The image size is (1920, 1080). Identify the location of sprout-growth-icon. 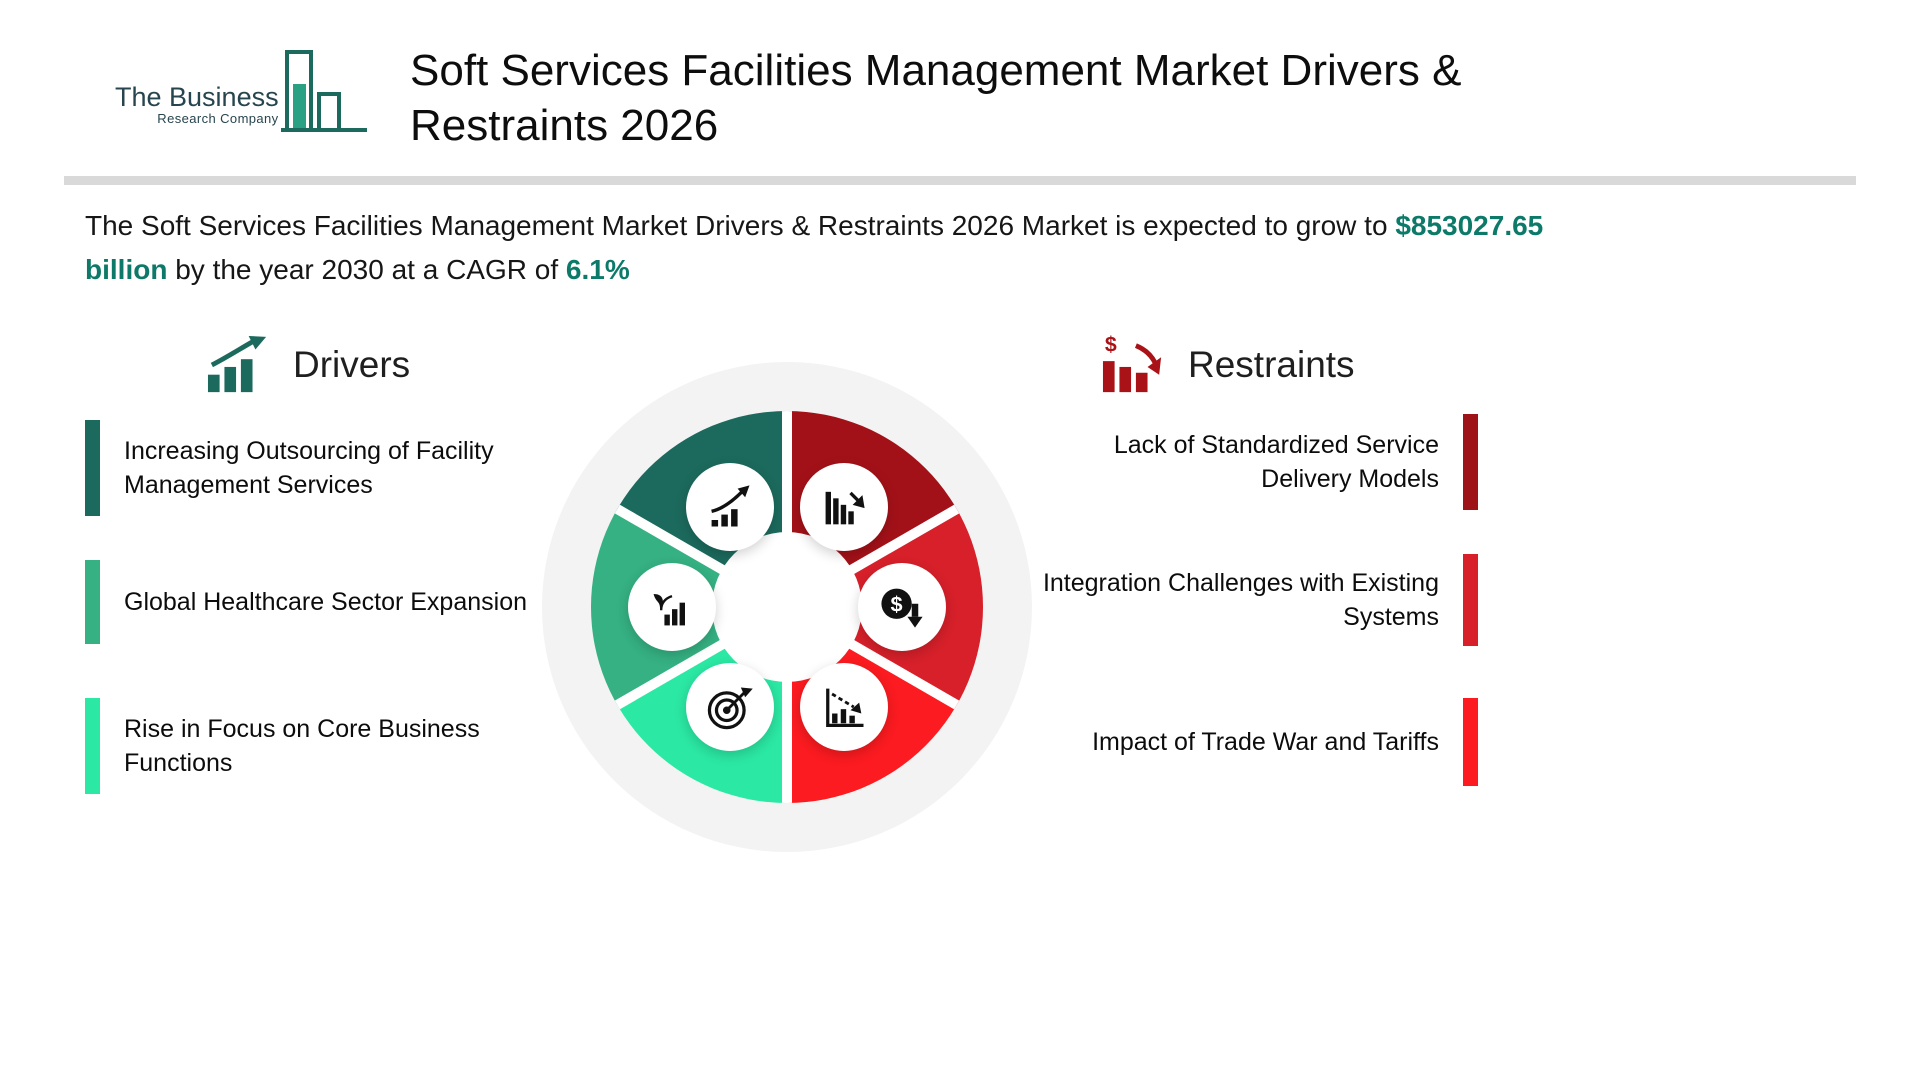
(672, 607).